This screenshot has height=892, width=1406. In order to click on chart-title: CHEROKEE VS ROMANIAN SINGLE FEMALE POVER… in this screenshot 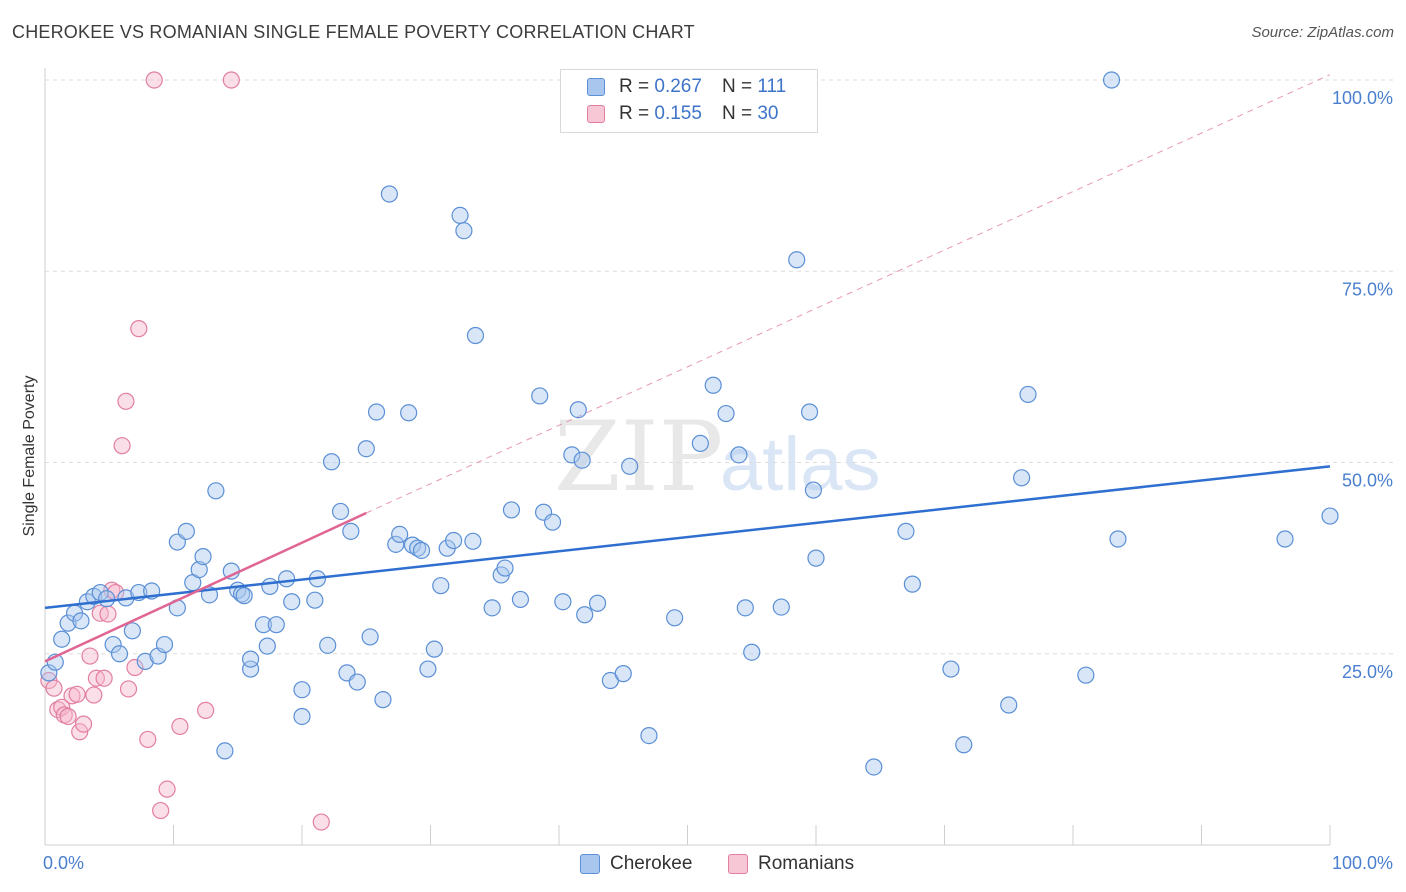, I will do `click(353, 32)`.